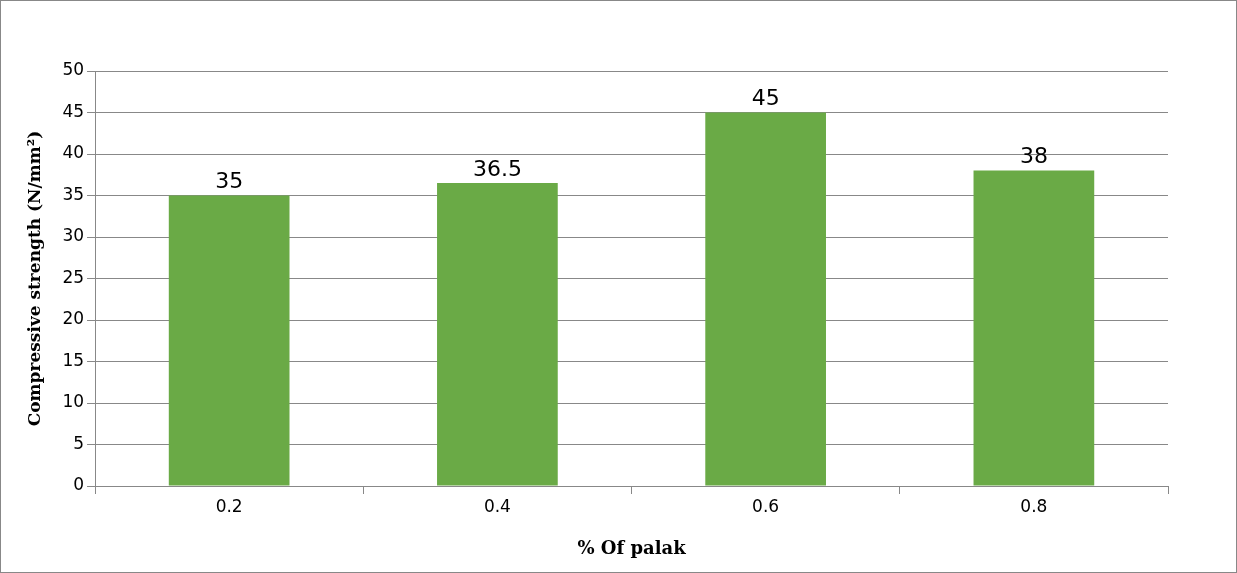 The image size is (1237, 573). Describe the element at coordinates (73, 152) in the screenshot. I see `y-tick-label: 40` at that location.